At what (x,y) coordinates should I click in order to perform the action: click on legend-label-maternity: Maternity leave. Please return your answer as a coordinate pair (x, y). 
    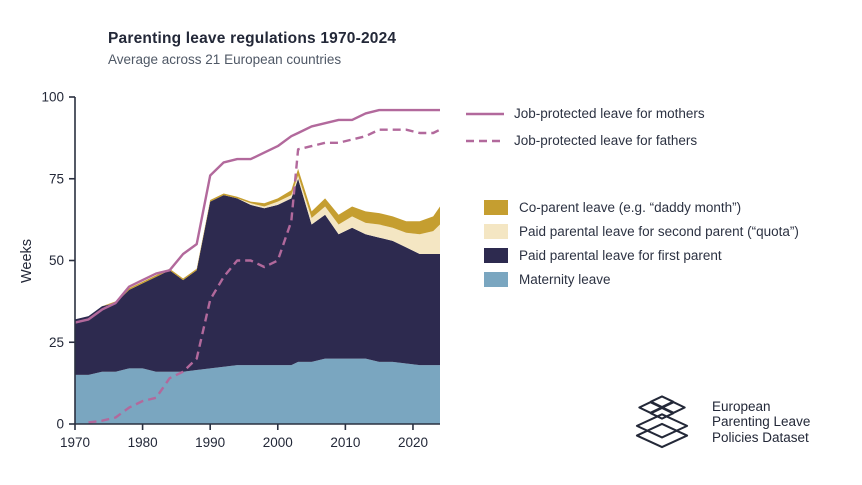
    Looking at the image, I should click on (565, 279).